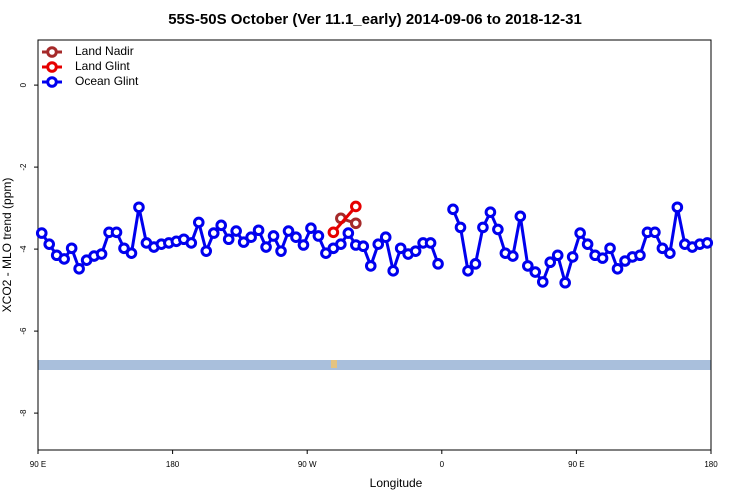  I want to click on legend-label: Ocean Glint, so click(107, 81).